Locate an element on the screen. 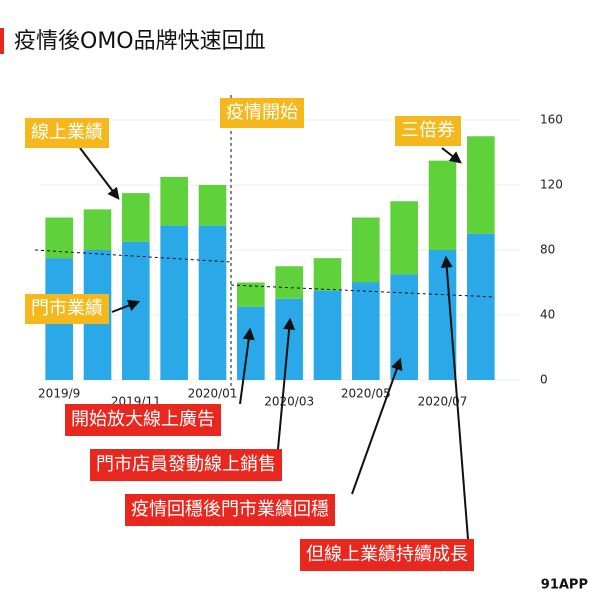 The image size is (600, 604). annotation: 但線上業績持續成長 is located at coordinates (387, 554).